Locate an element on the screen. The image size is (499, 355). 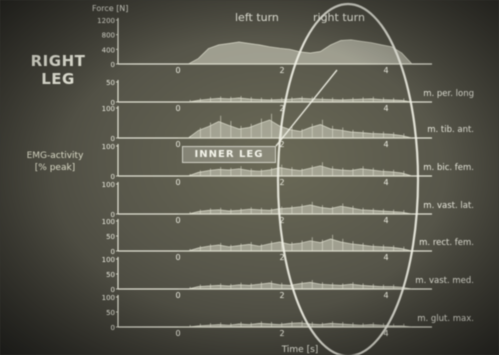
muscle-label: m. rect. fem. is located at coordinates (446, 243).